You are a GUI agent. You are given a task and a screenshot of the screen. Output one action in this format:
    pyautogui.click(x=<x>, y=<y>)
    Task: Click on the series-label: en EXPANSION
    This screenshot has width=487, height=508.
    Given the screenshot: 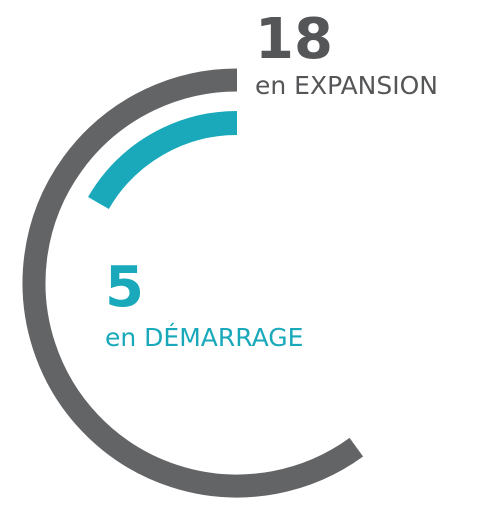 What is the action you would take?
    pyautogui.click(x=346, y=85)
    